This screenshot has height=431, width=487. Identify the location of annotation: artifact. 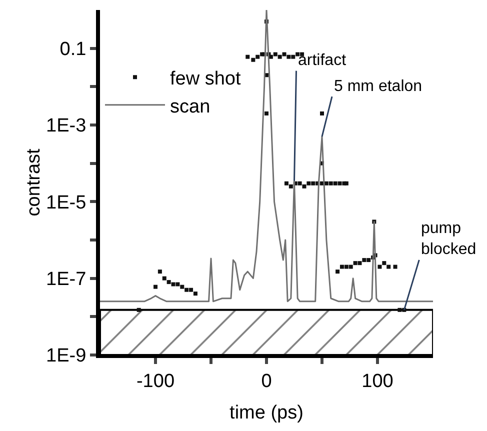
(322, 60).